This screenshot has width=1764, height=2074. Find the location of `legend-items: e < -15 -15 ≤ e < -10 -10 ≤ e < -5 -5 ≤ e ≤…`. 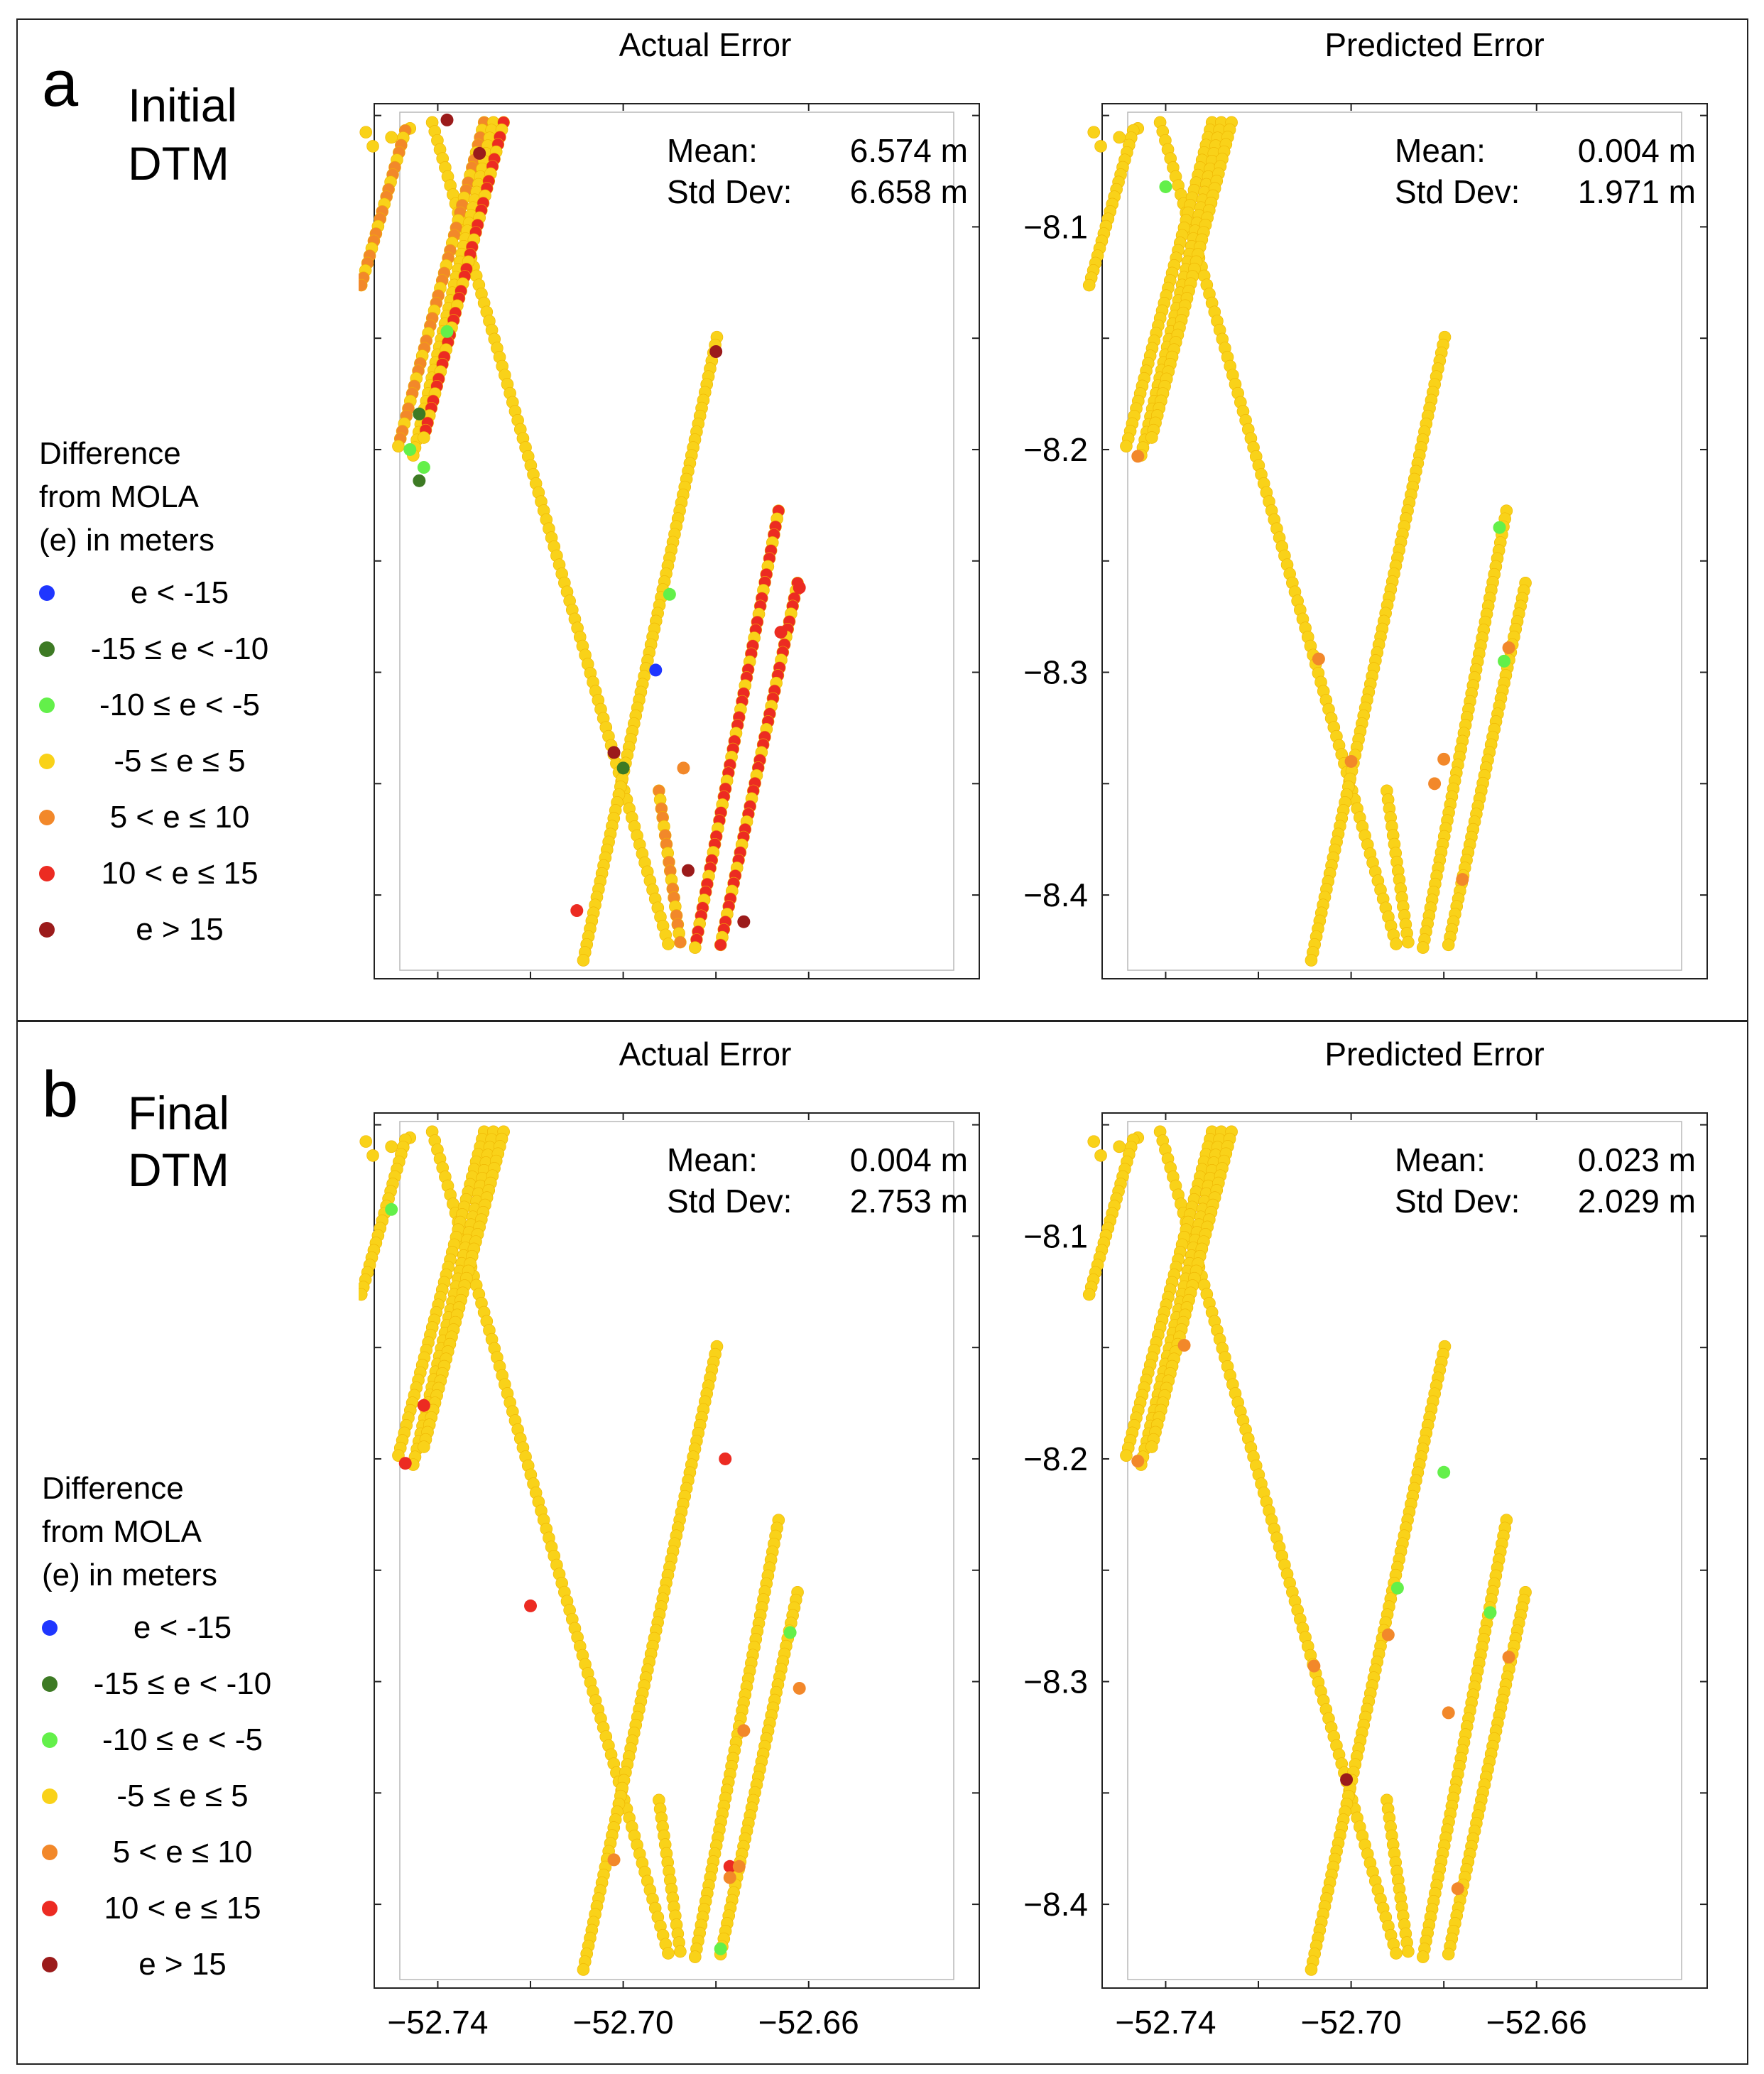

legend-items: e < -15 -15 ≤ e < -10 -10 ≤ e < -5 -5 ≤ e ≤… is located at coordinates (188, 761).